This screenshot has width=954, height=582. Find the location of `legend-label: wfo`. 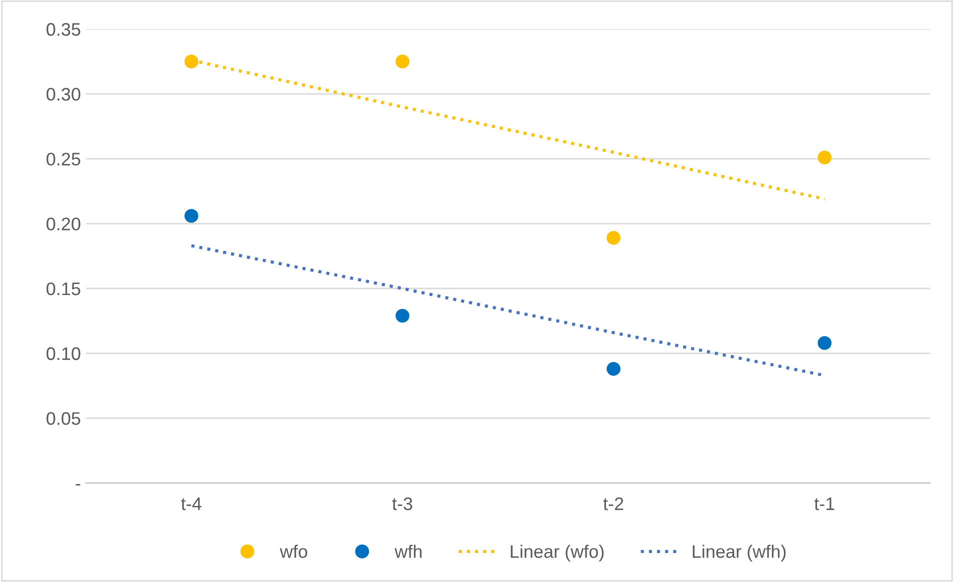

legend-label: wfo is located at coordinates (294, 551).